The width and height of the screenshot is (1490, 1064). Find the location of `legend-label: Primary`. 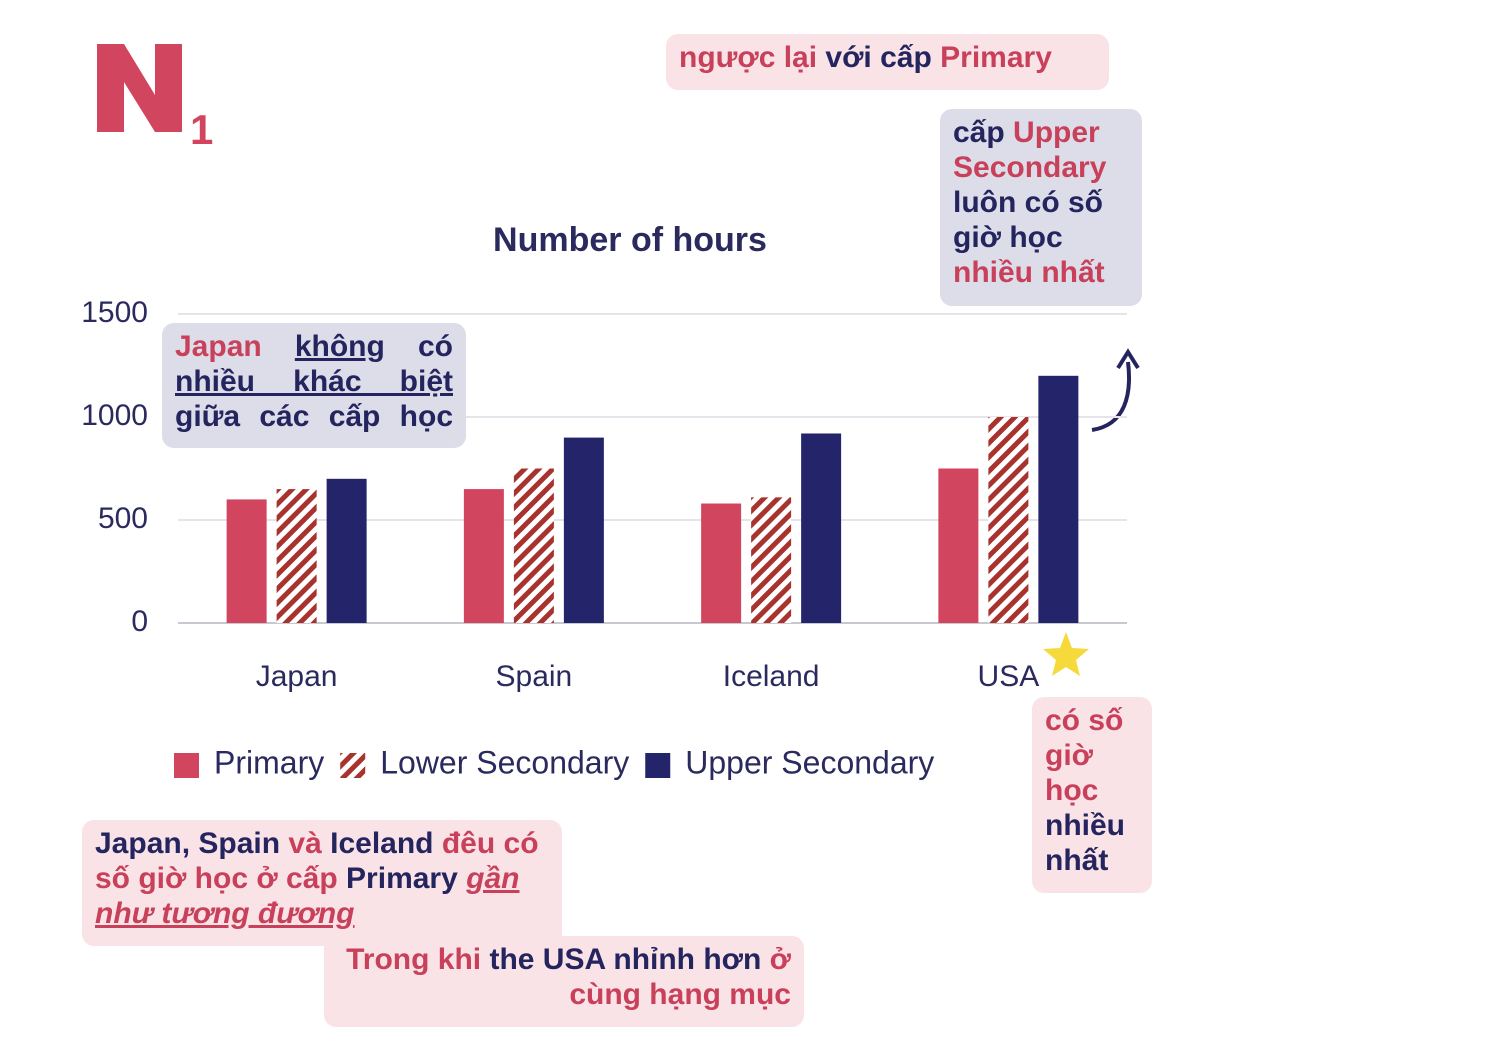

legend-label: Primary is located at coordinates (269, 762).